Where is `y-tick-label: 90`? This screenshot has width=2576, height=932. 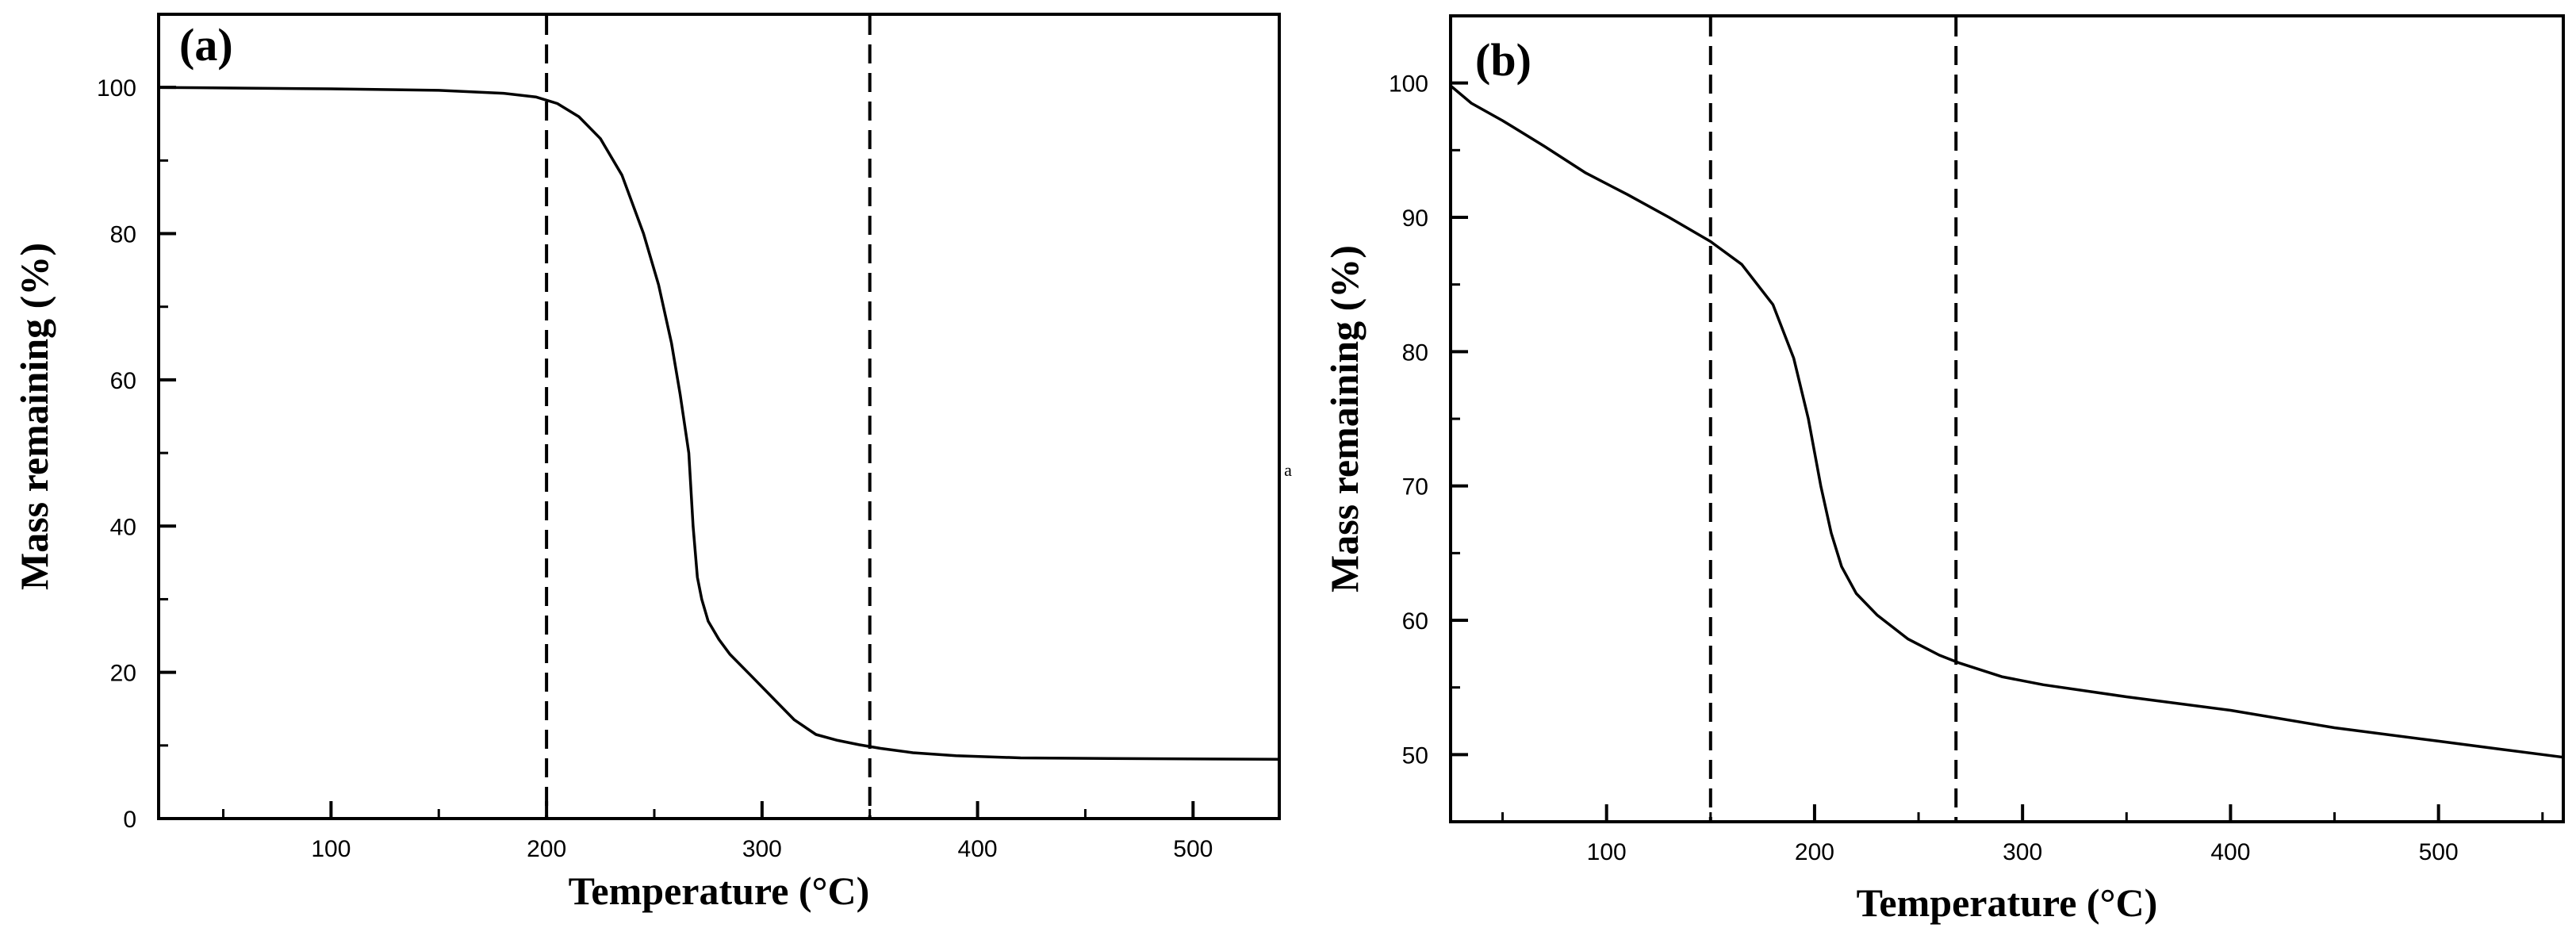
y-tick-label: 90 is located at coordinates (1415, 218).